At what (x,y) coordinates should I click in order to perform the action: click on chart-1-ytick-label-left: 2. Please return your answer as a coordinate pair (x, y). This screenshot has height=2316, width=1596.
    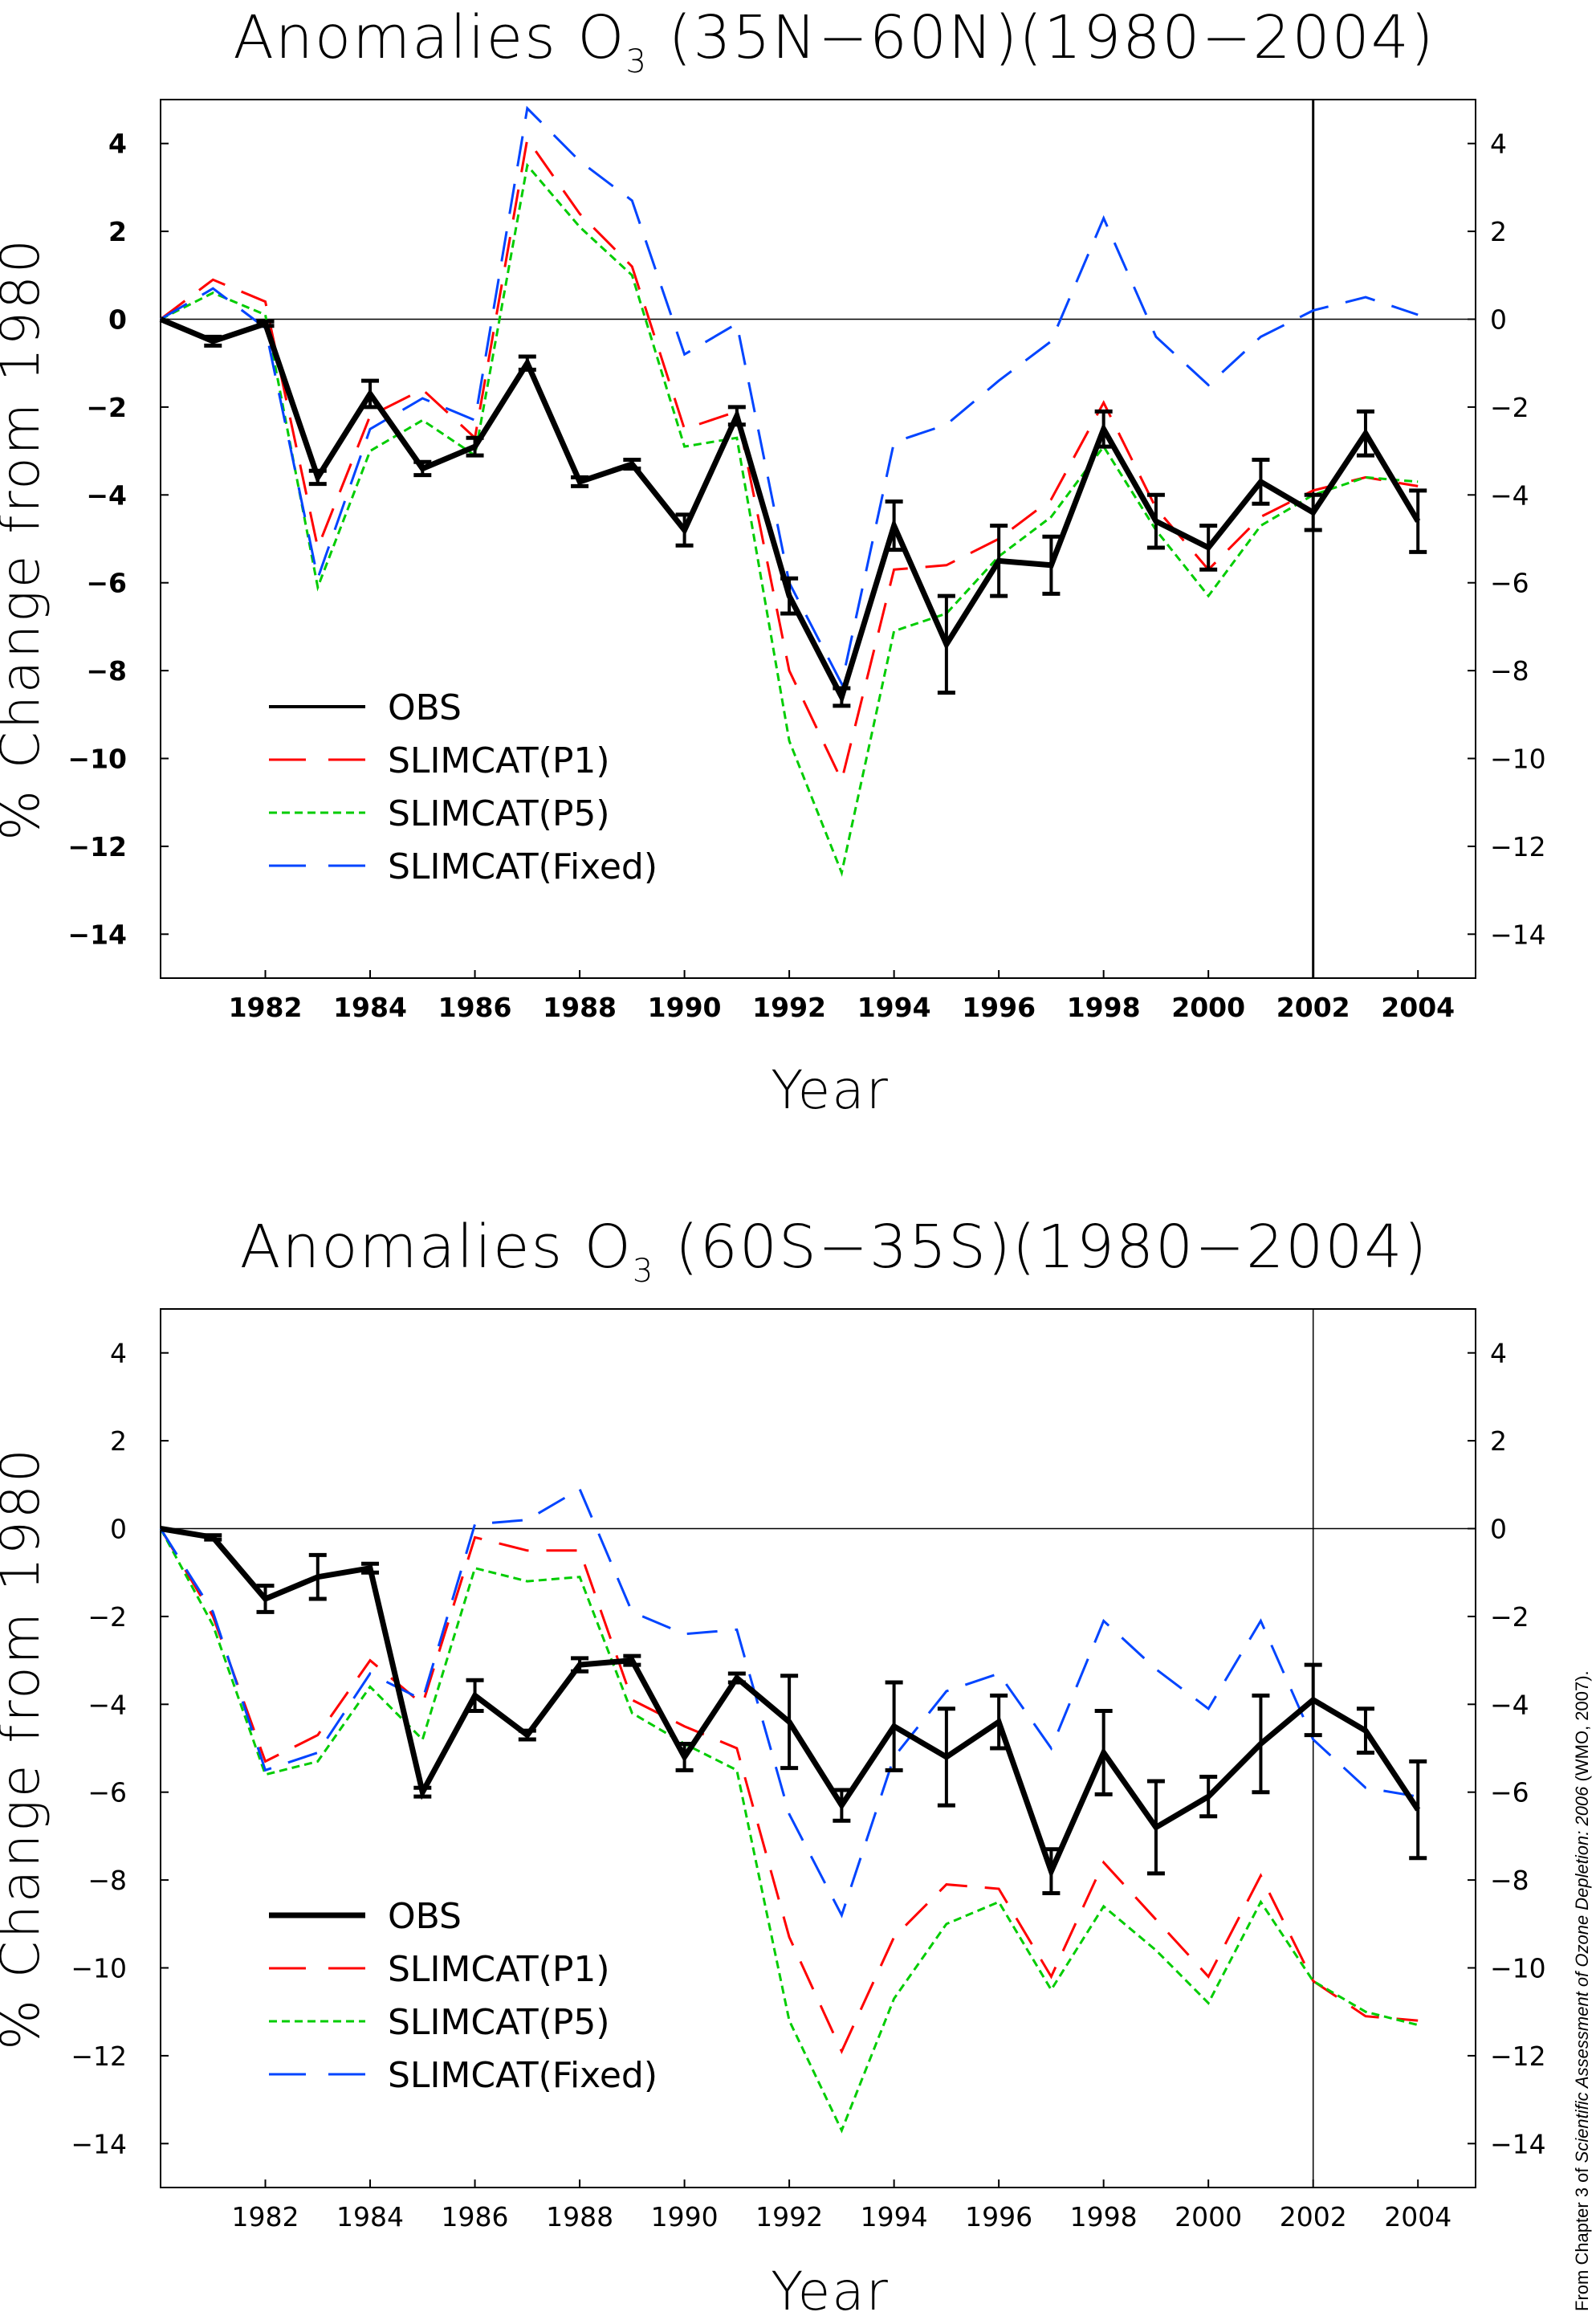
    Looking at the image, I should click on (119, 1441).